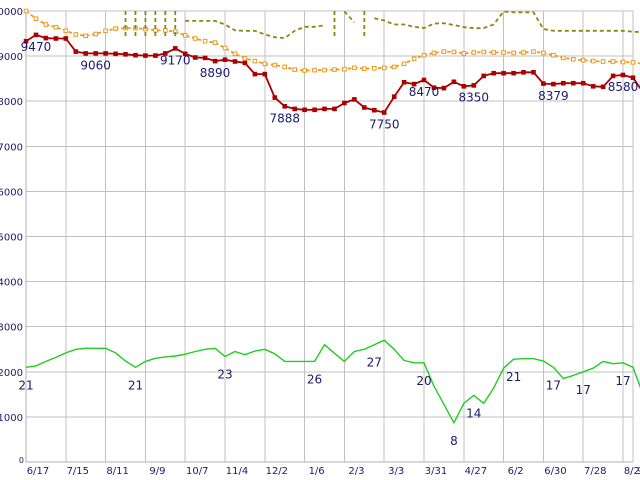 The height and width of the screenshot is (480, 640). What do you see at coordinates (595, 471) in the screenshot?
I see `x-axis-tick-label: 7/28` at bounding box center [595, 471].